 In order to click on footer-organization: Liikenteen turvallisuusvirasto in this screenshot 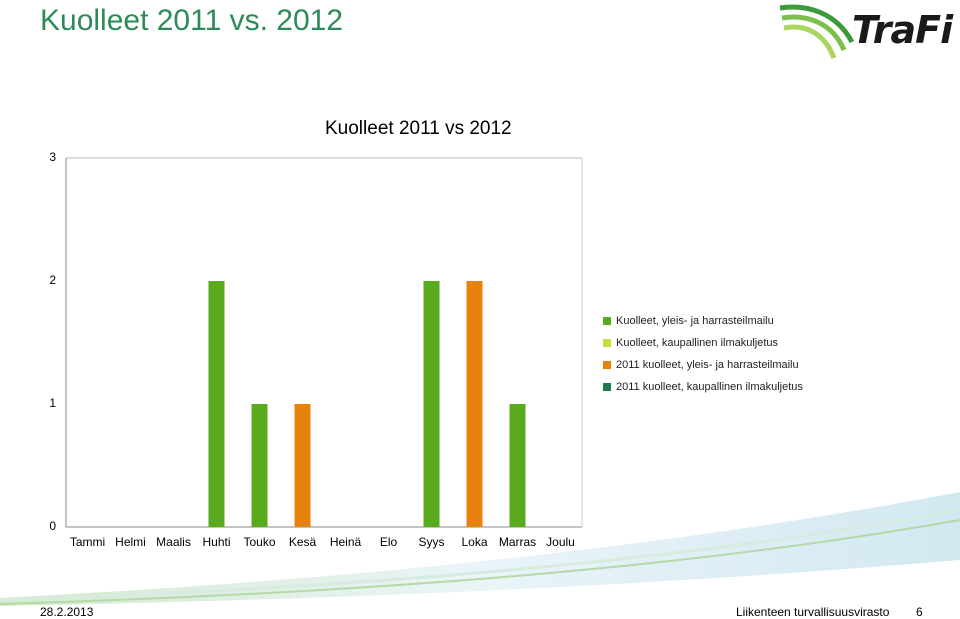, I will do `click(813, 612)`.